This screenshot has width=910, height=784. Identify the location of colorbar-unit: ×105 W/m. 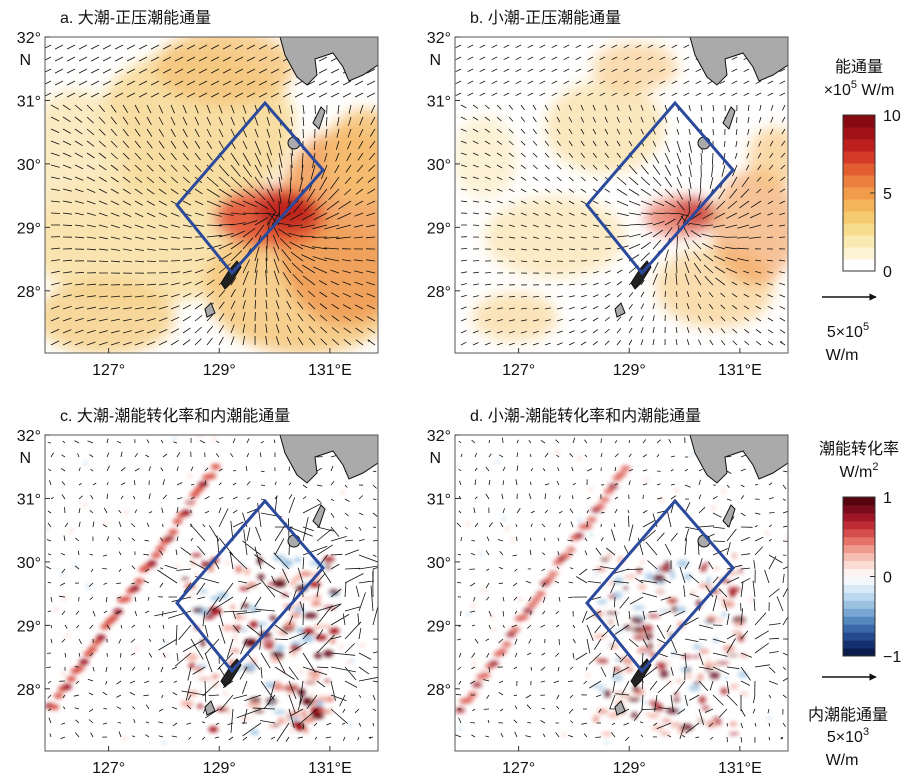
(859, 89).